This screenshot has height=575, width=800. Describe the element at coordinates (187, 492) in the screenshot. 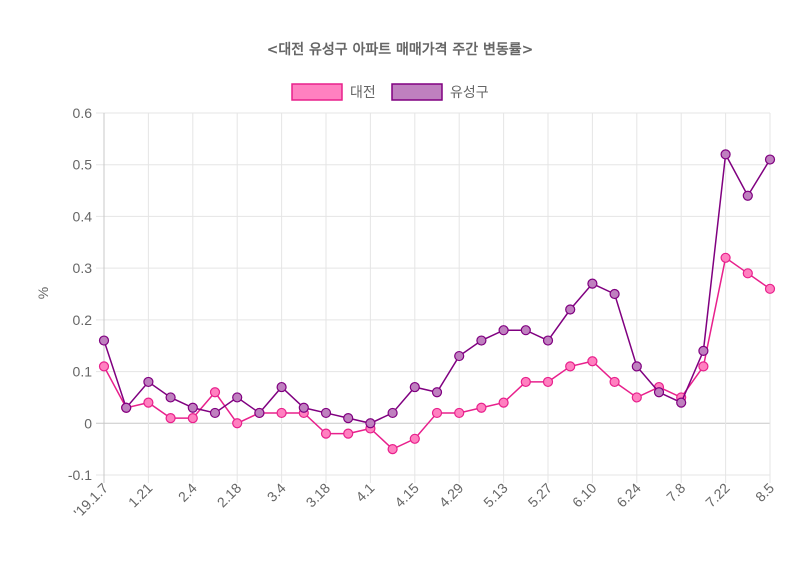

I see `x-tick-label: 2.4` at that location.